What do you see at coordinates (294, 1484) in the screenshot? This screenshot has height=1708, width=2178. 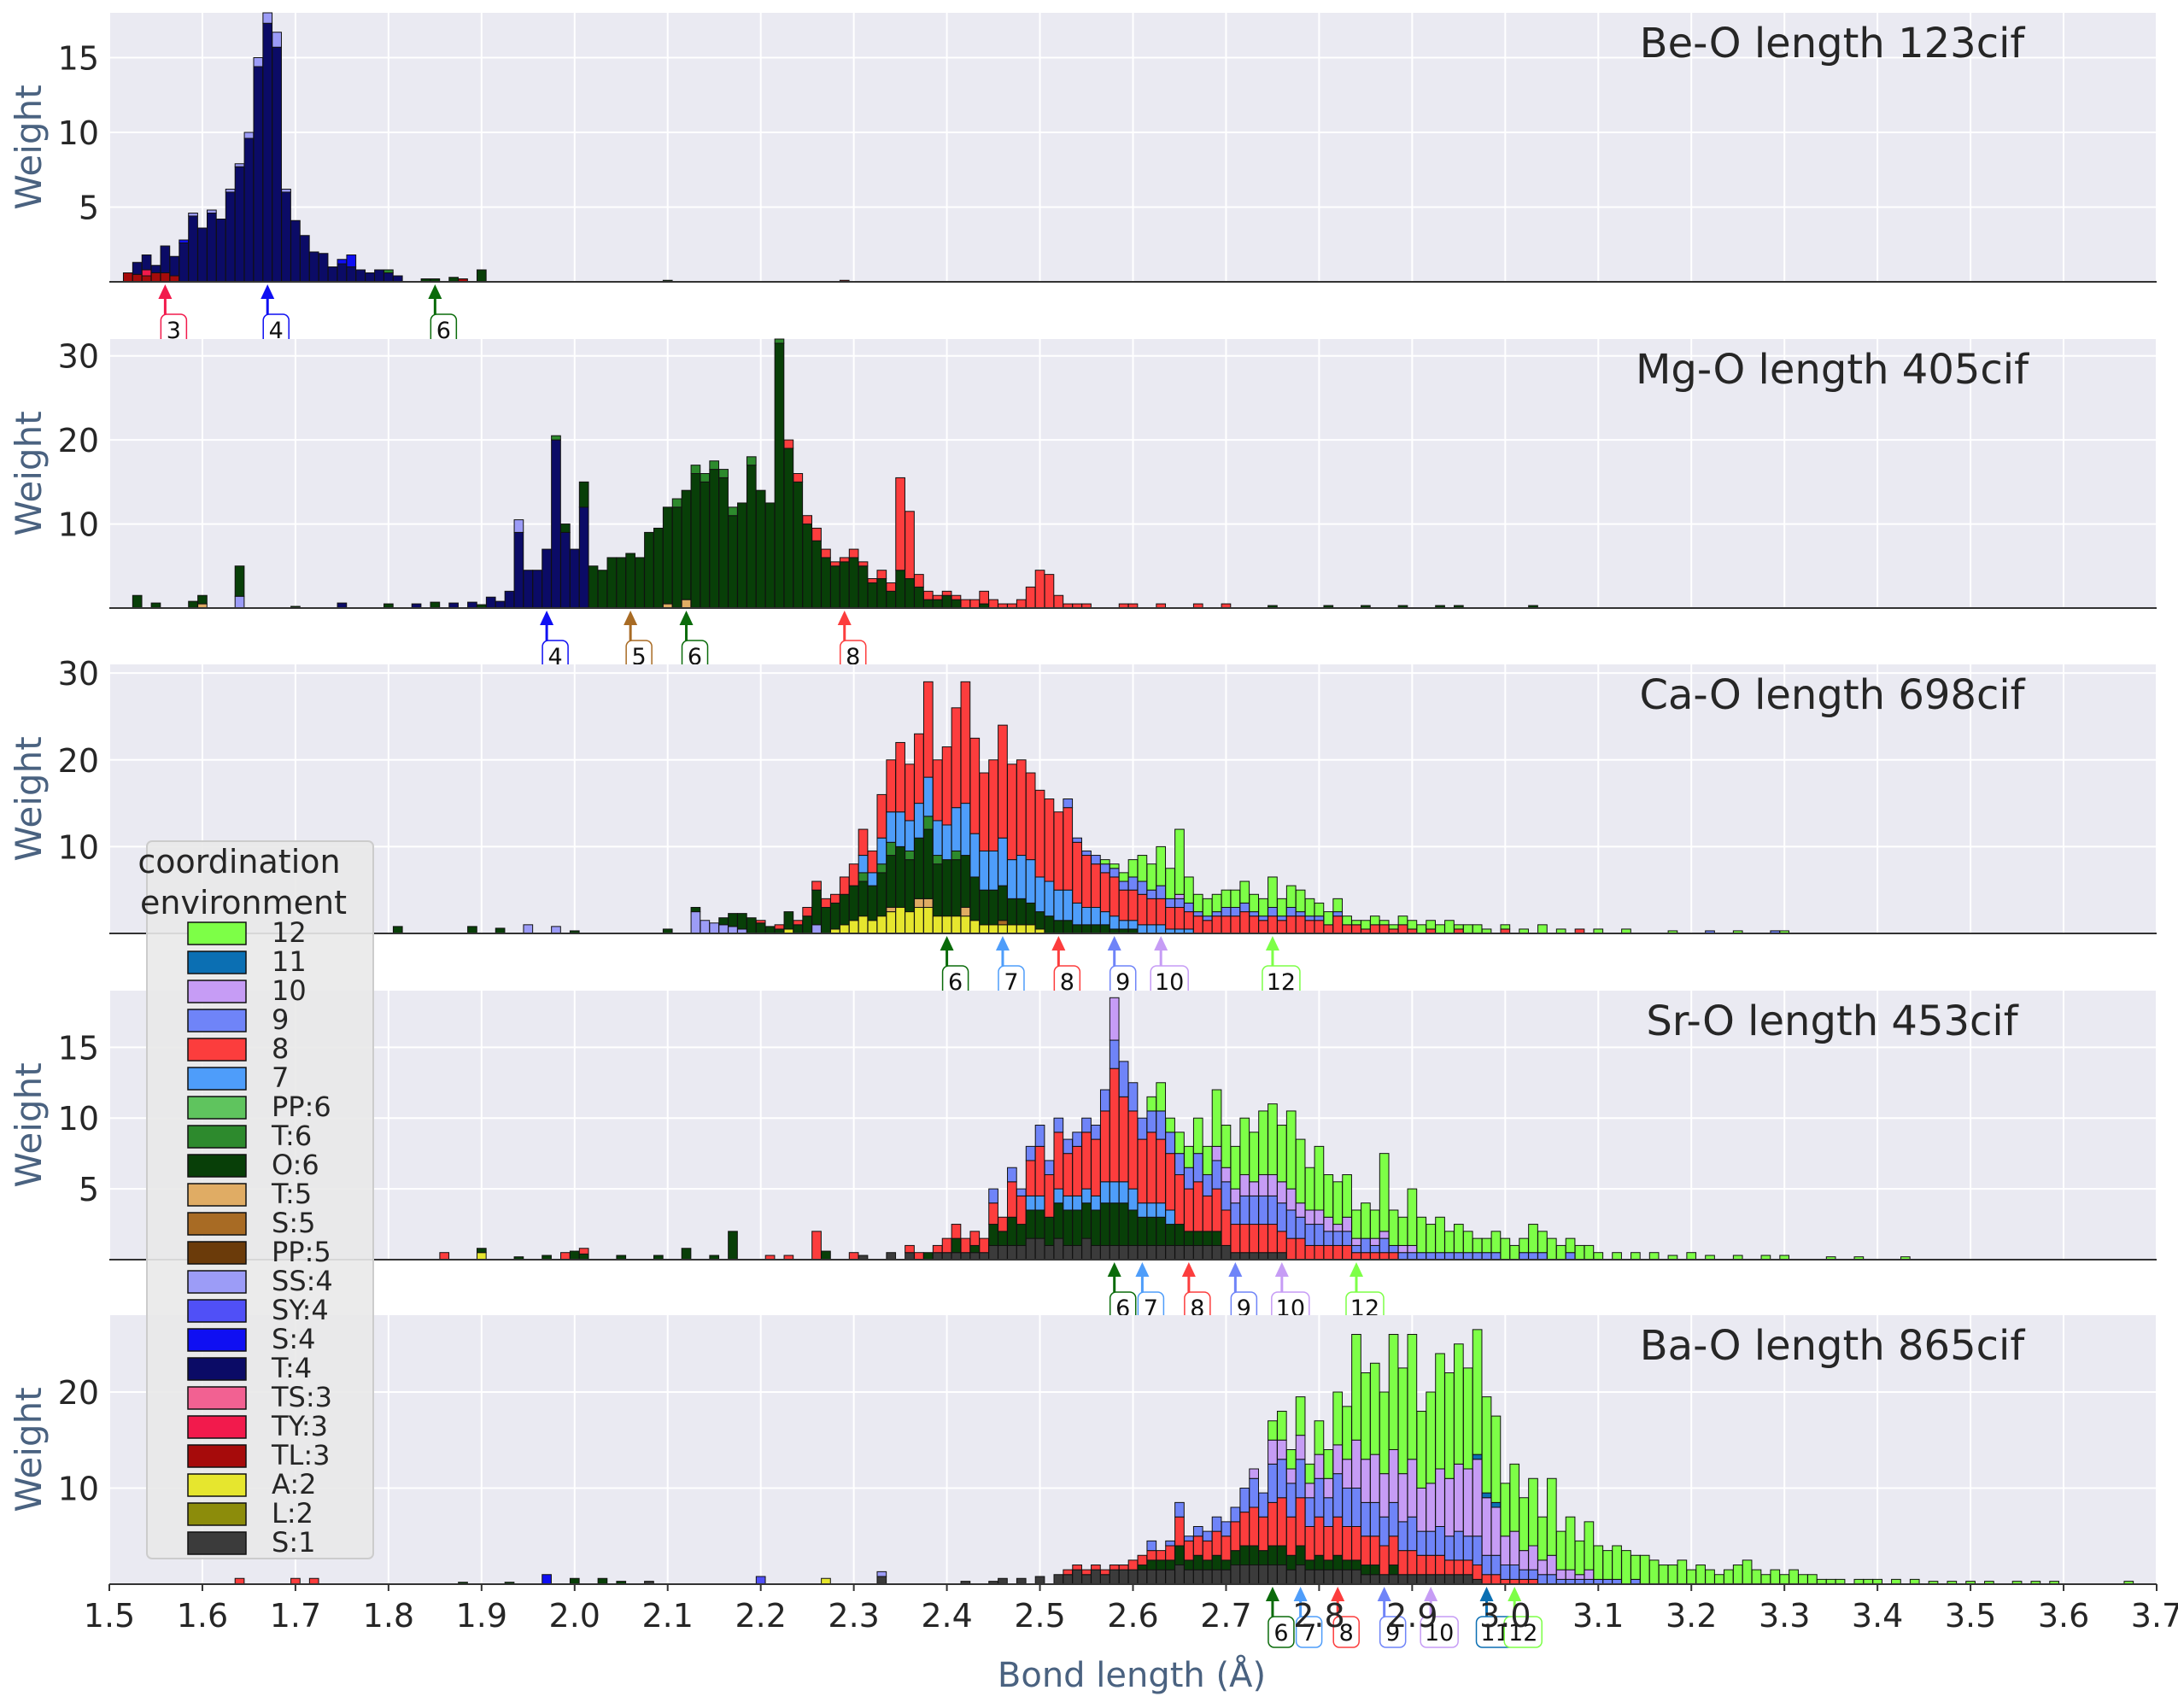 I see `legend-label: A:2` at bounding box center [294, 1484].